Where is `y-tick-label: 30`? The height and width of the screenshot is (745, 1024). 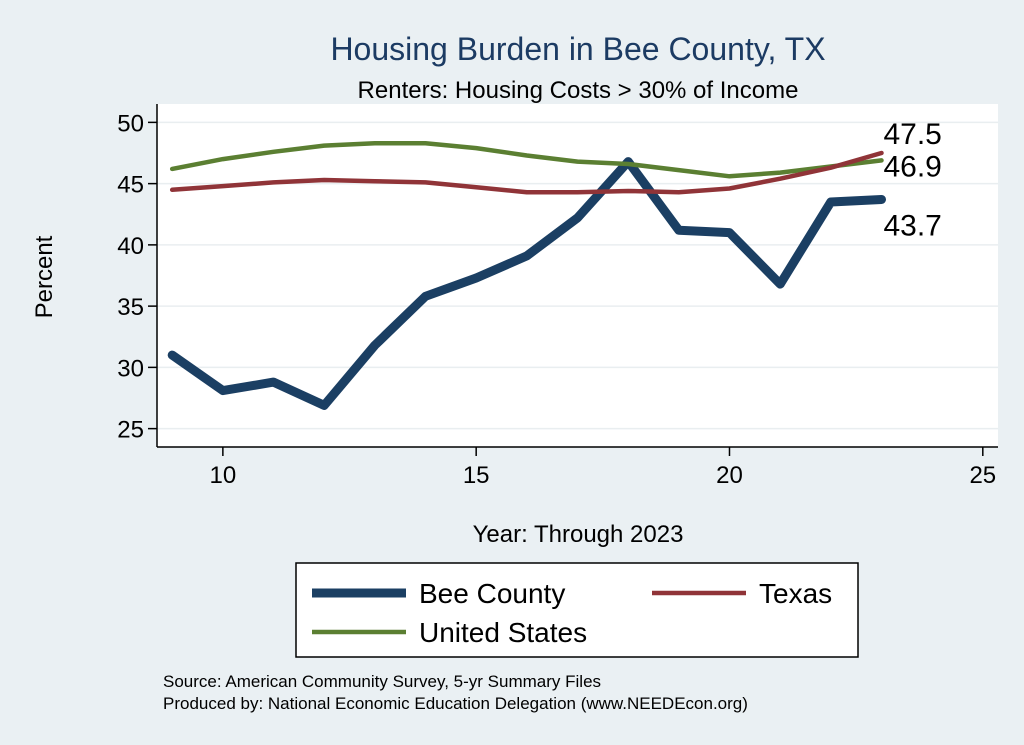
y-tick-label: 30 is located at coordinates (130, 368).